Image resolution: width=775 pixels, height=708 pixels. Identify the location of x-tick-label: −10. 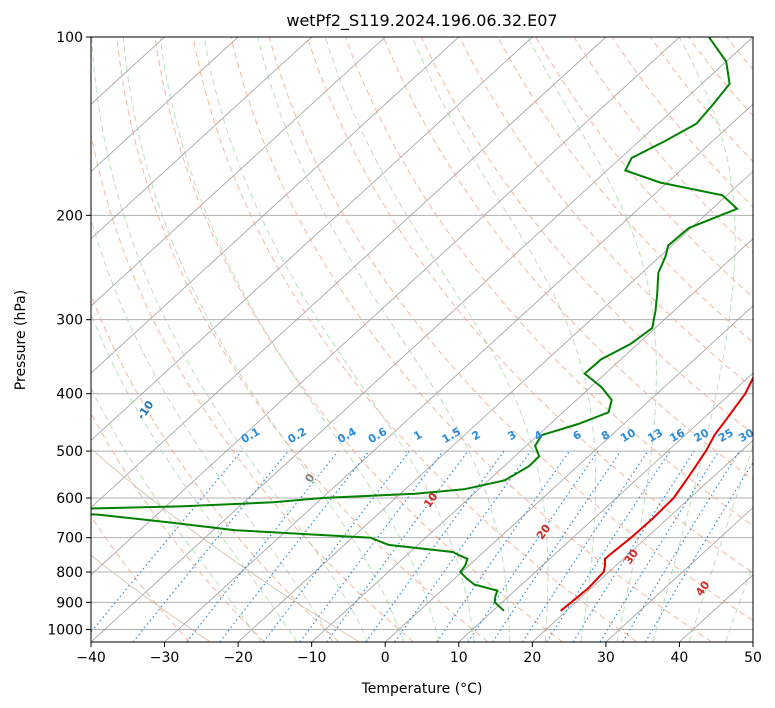
(312, 658).